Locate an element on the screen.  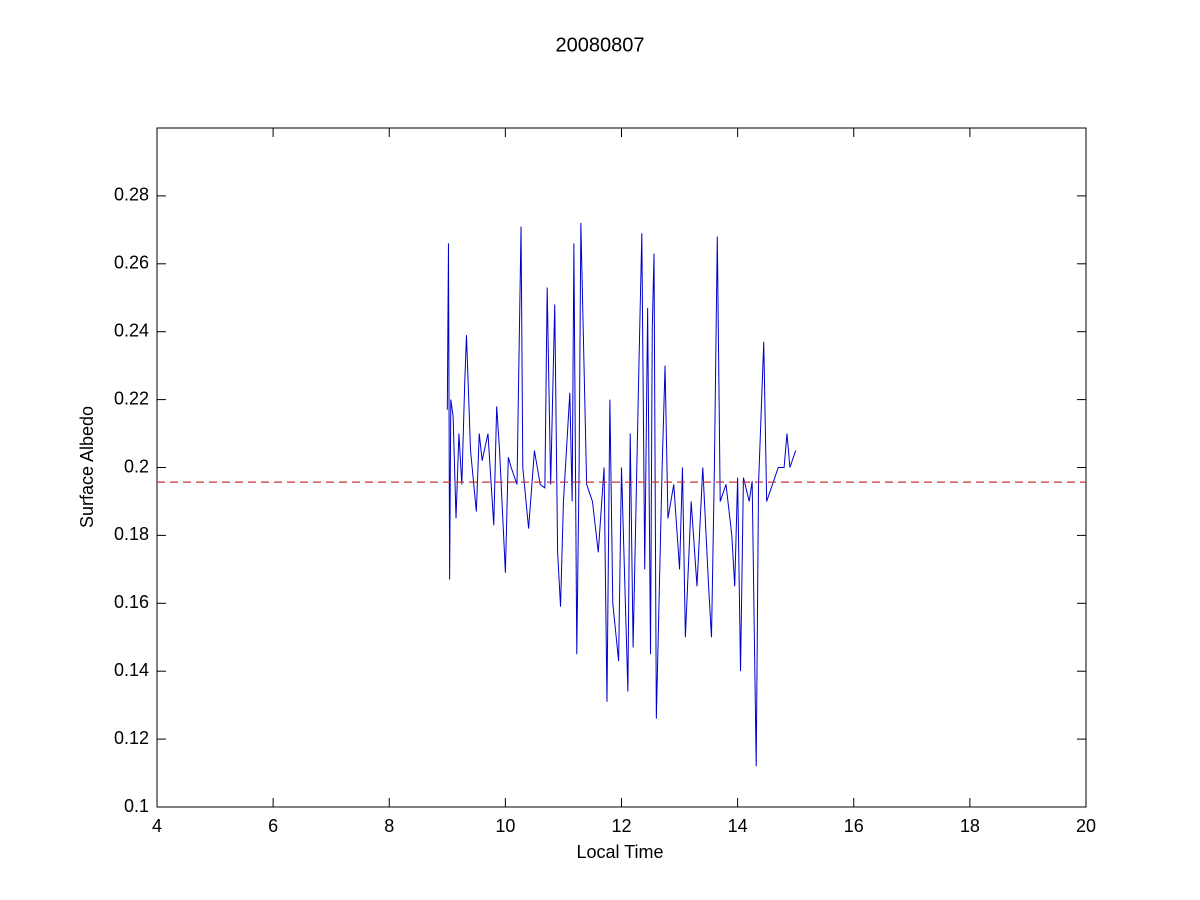
y-tick-label: 0.28 is located at coordinates (131, 195).